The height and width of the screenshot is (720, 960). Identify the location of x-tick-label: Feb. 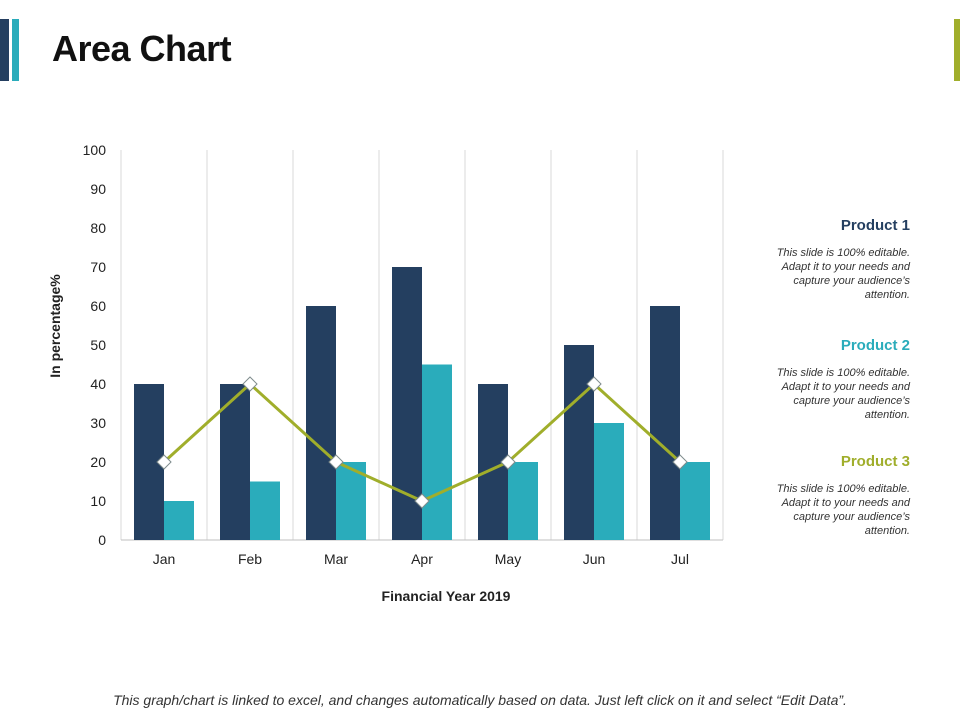
(250, 559).